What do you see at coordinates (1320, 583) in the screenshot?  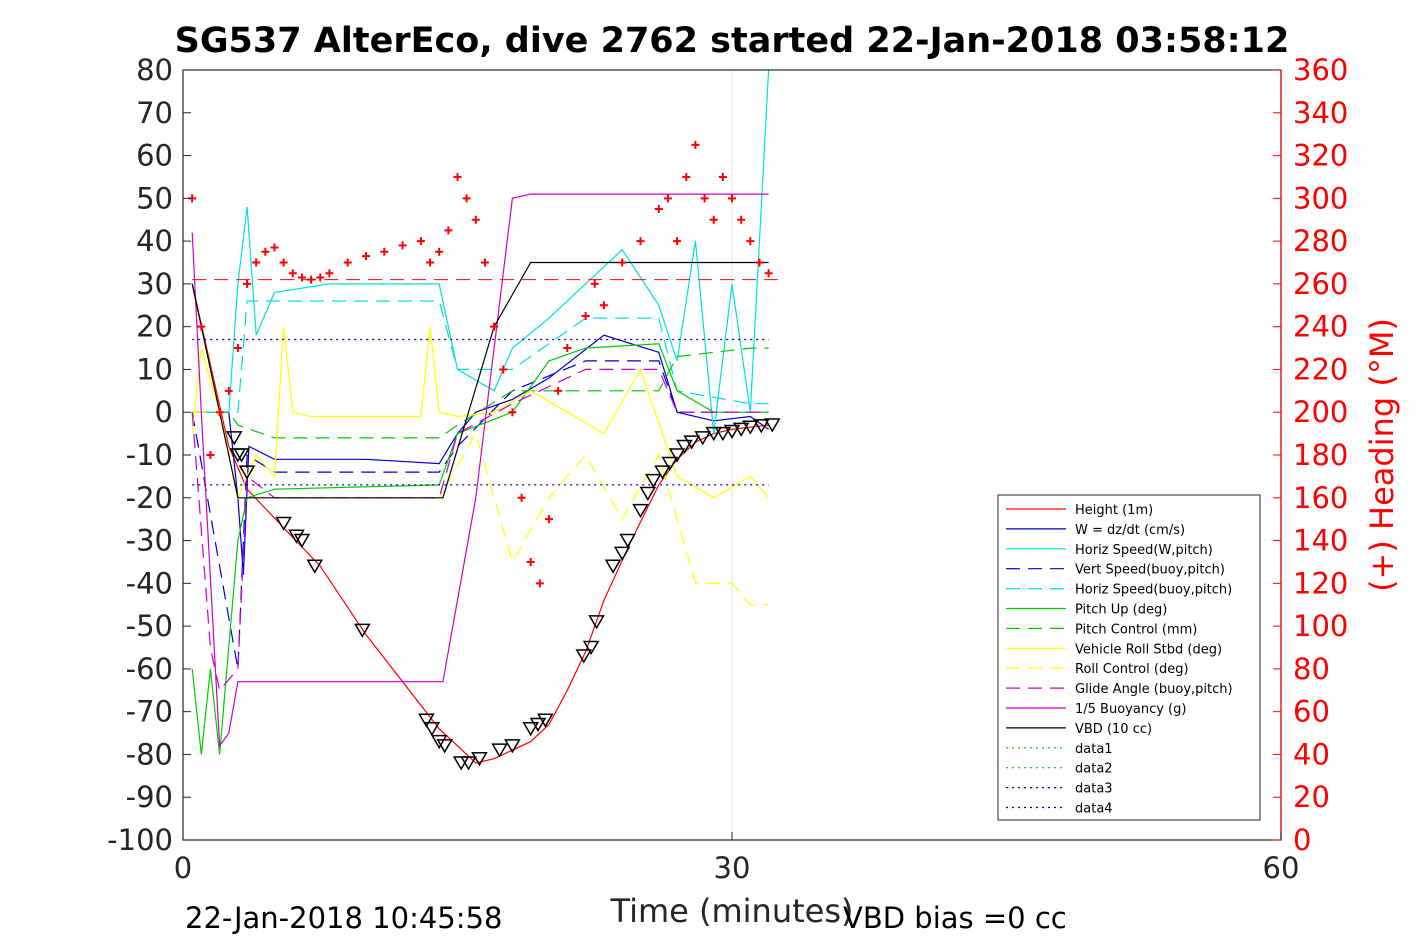 I see `y2-tick-label: 120` at bounding box center [1320, 583].